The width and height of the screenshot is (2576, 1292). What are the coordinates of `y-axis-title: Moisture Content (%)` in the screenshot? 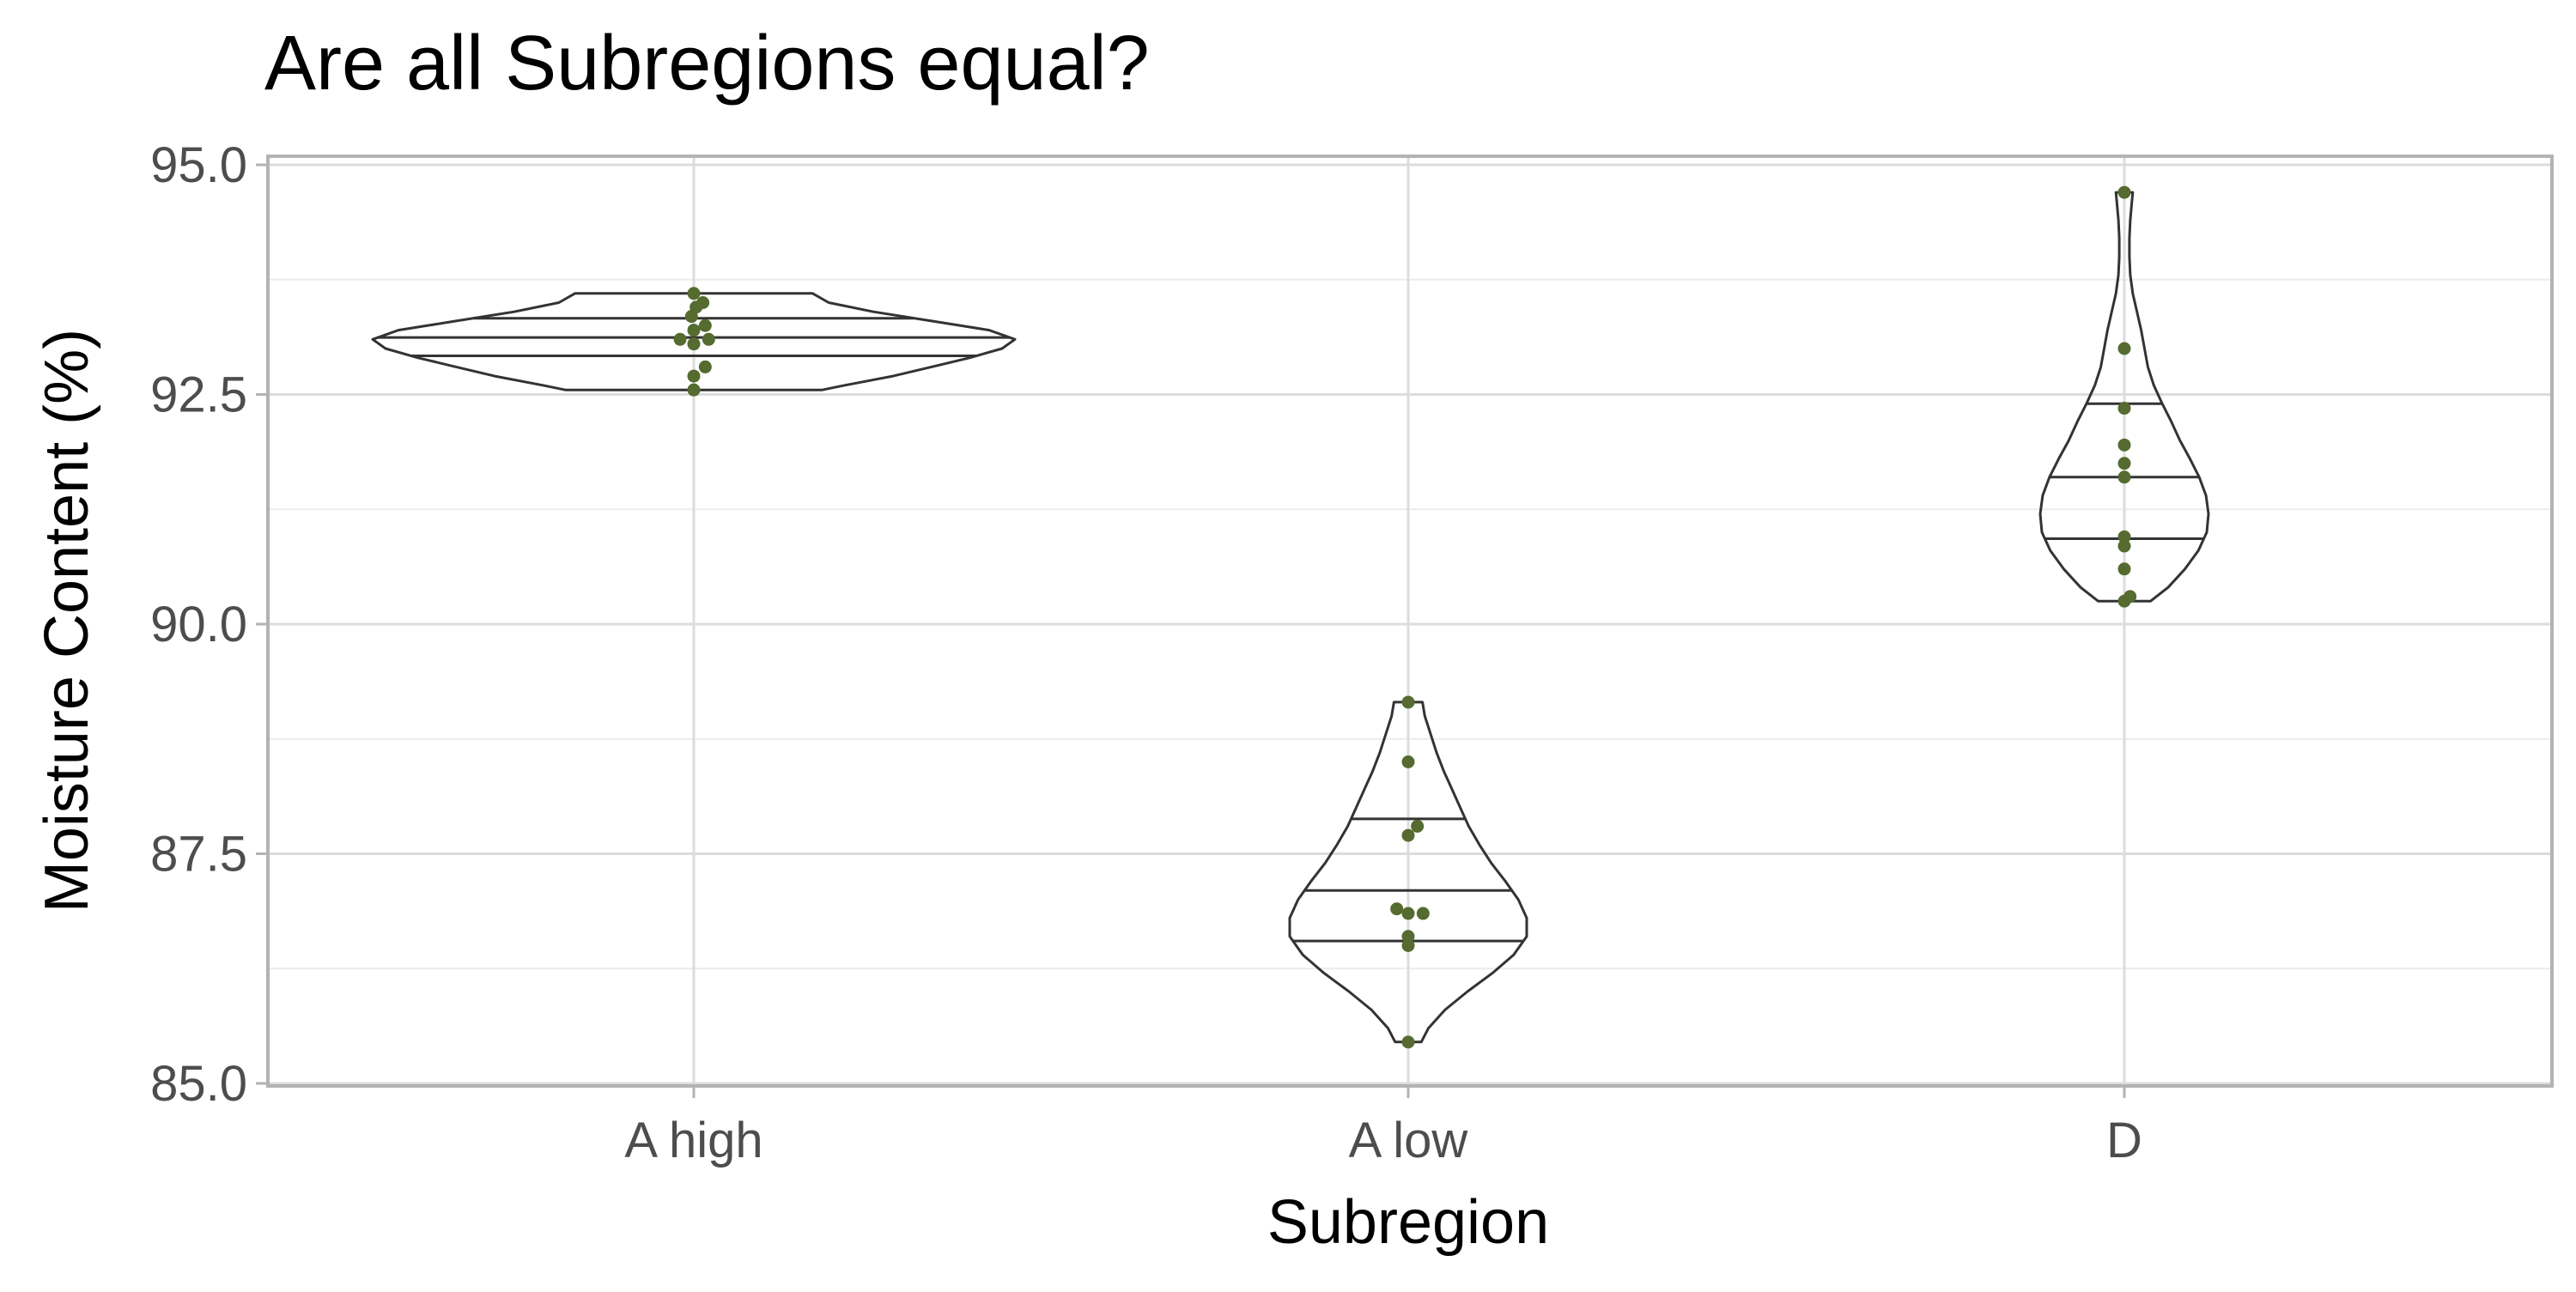 It's located at (67, 621).